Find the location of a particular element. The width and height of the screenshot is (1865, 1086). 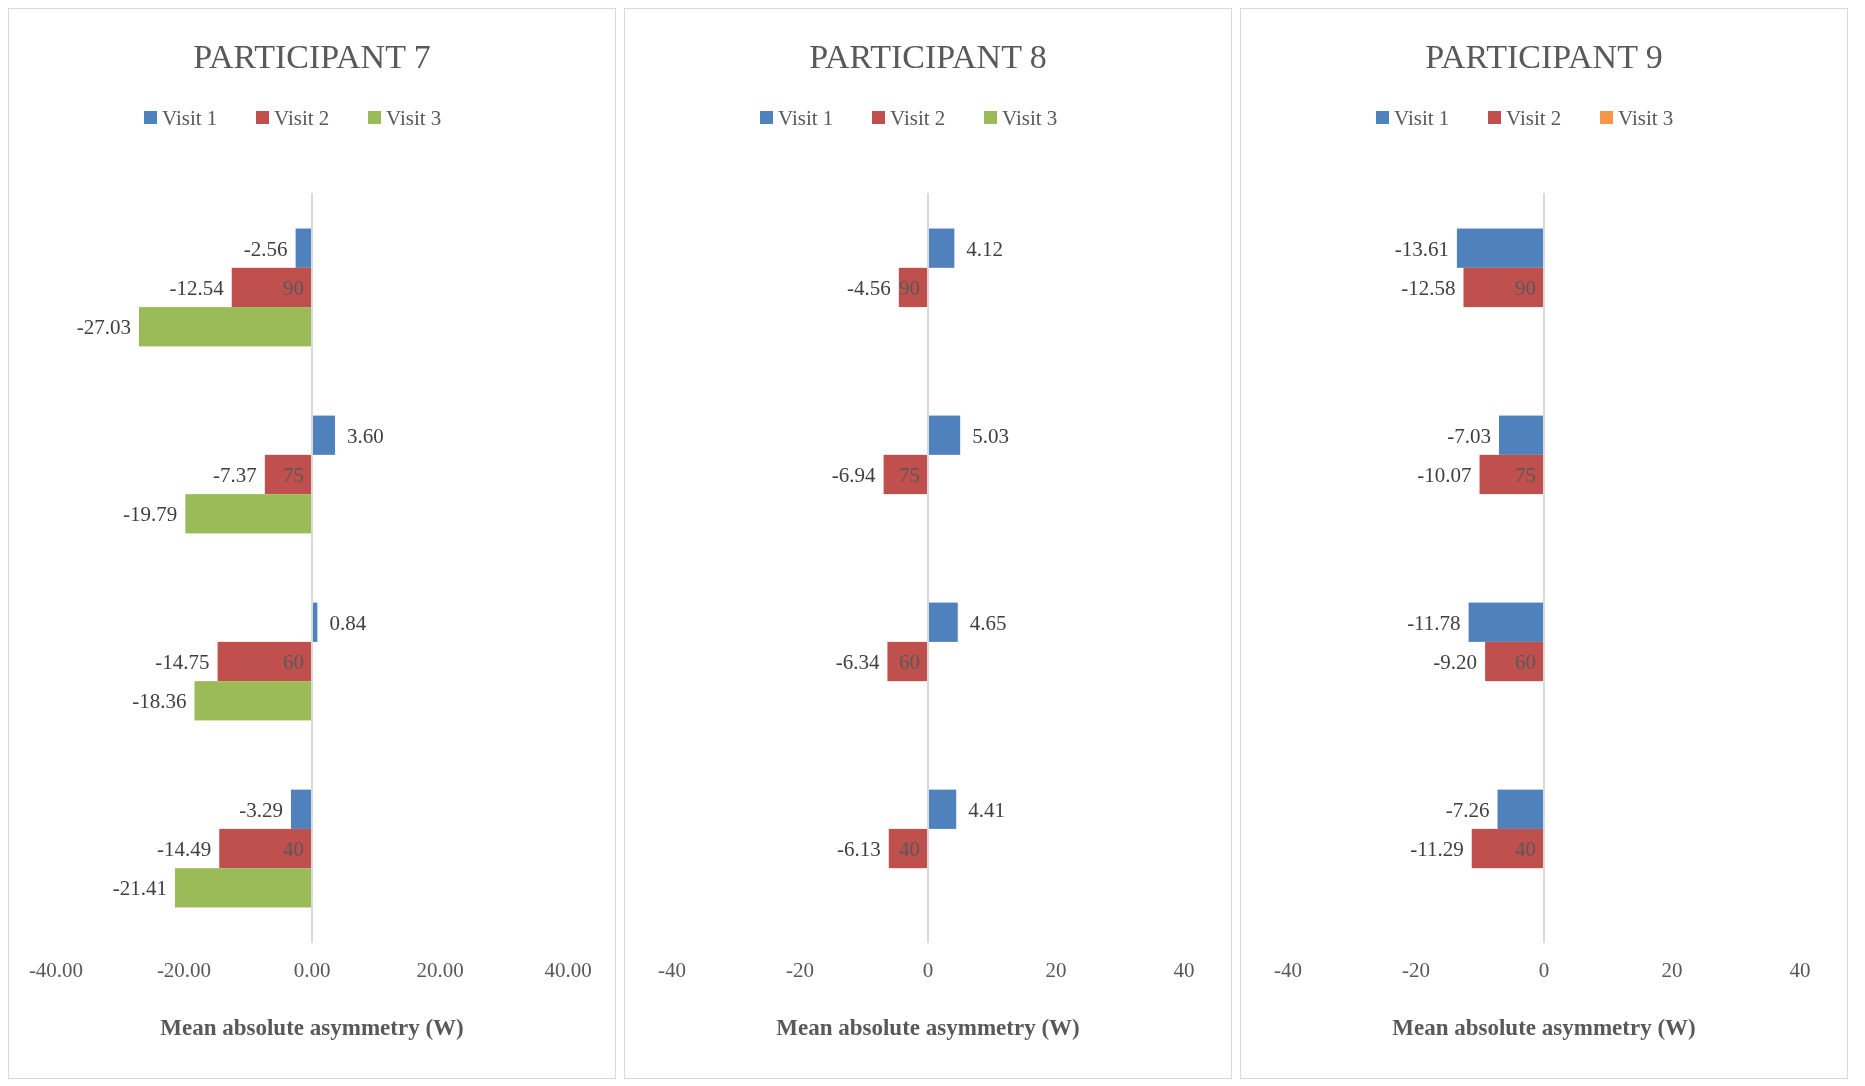

data-label: -2.56 is located at coordinates (265, 248).